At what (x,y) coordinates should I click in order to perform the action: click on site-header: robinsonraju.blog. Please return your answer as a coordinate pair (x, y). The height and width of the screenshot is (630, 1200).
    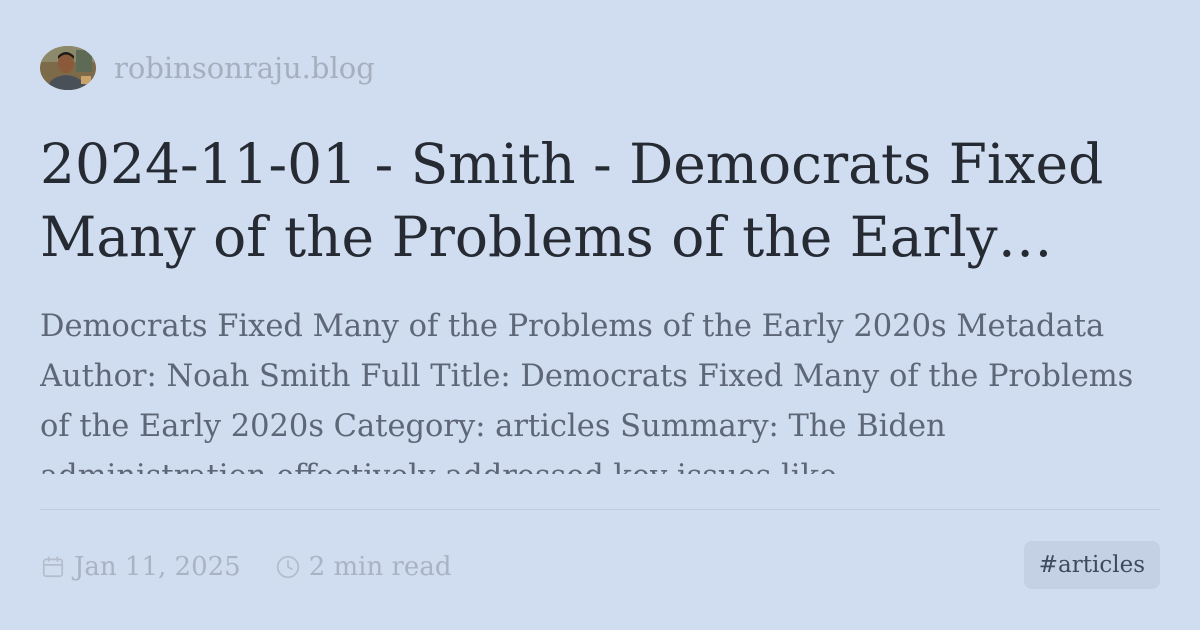
    Looking at the image, I should click on (207, 68).